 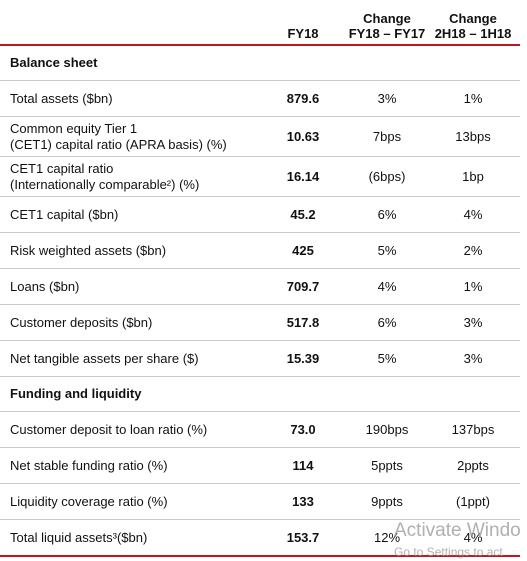 I want to click on text: (6bps), so click(x=387, y=176).